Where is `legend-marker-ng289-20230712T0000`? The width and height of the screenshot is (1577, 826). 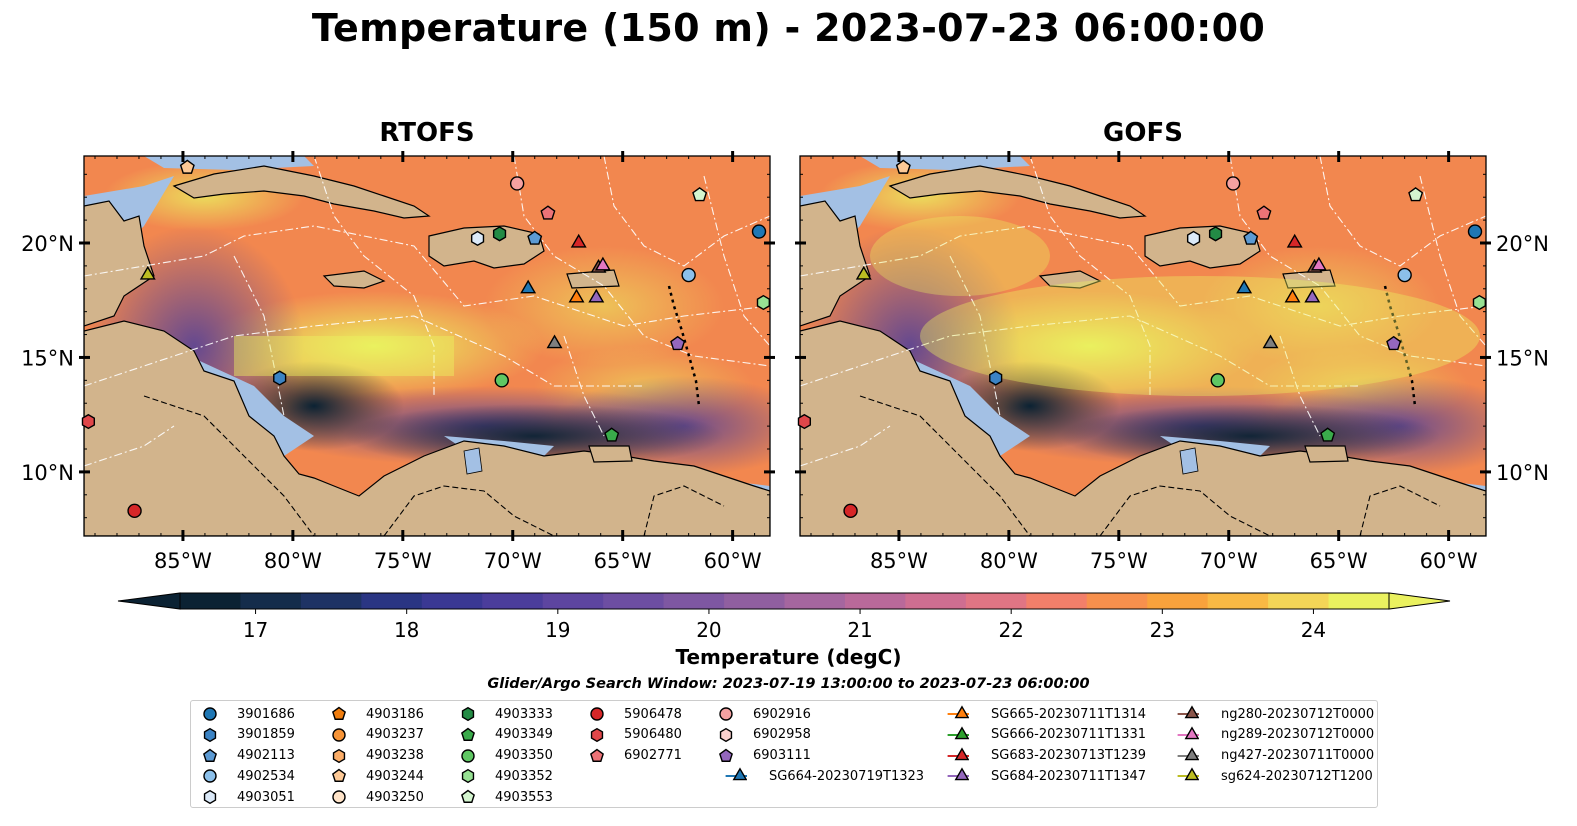 legend-marker-ng289-20230712T0000 is located at coordinates (1188, 733).